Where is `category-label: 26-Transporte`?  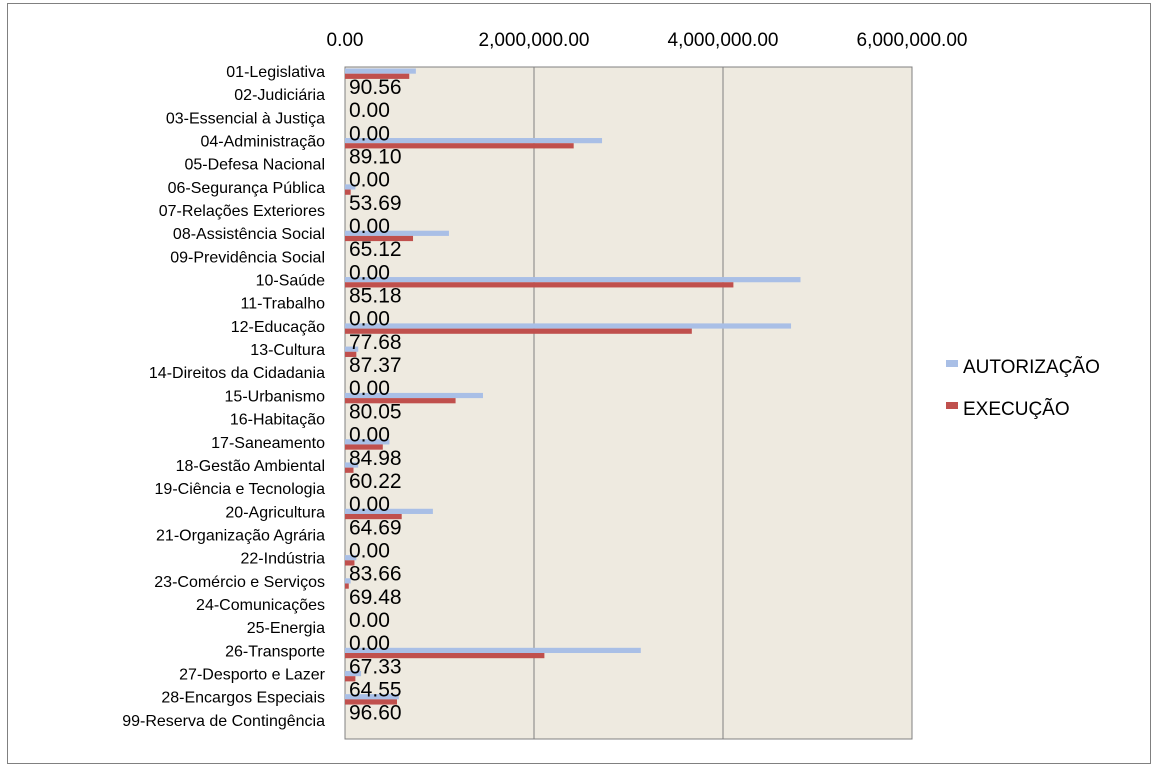
category-label: 26-Transporte is located at coordinates (275, 651).